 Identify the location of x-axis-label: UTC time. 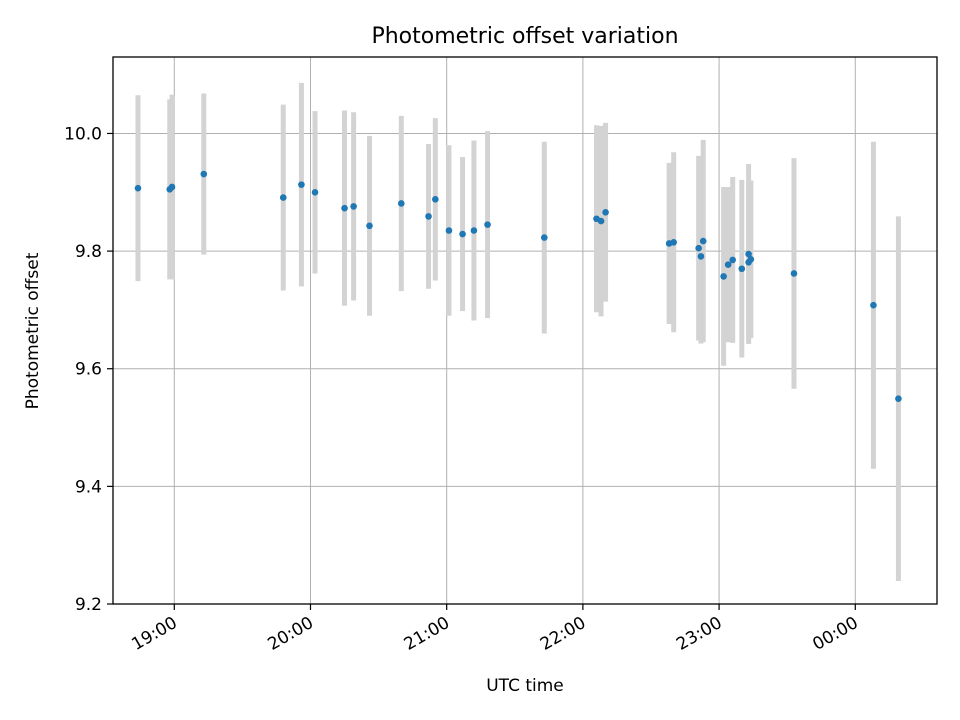
(525, 686).